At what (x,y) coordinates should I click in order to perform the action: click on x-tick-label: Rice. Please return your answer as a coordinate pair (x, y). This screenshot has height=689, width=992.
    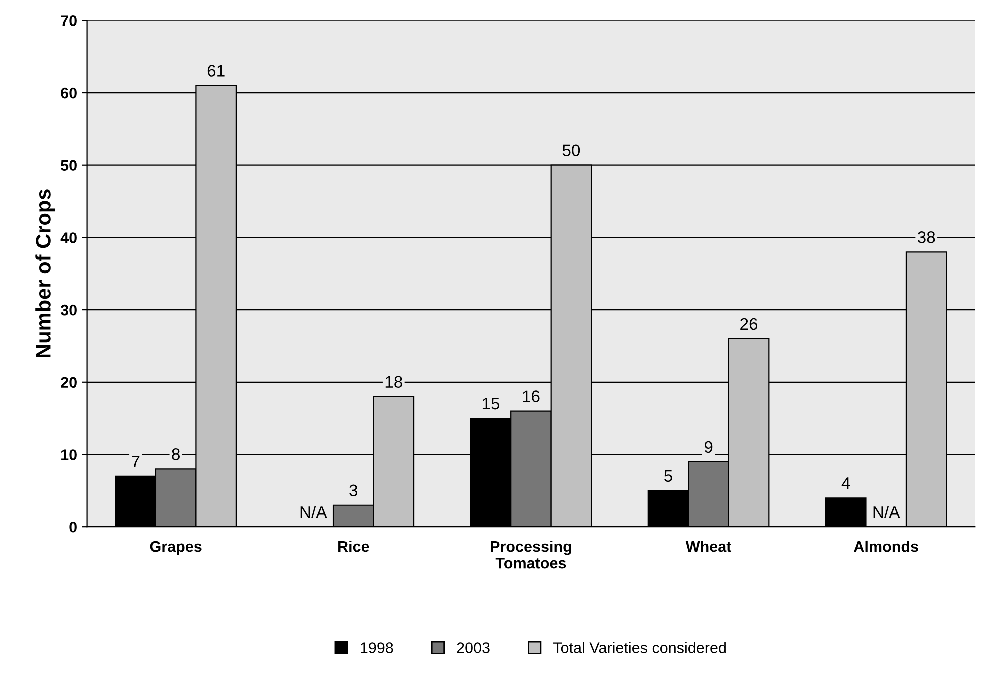
    Looking at the image, I should click on (354, 546).